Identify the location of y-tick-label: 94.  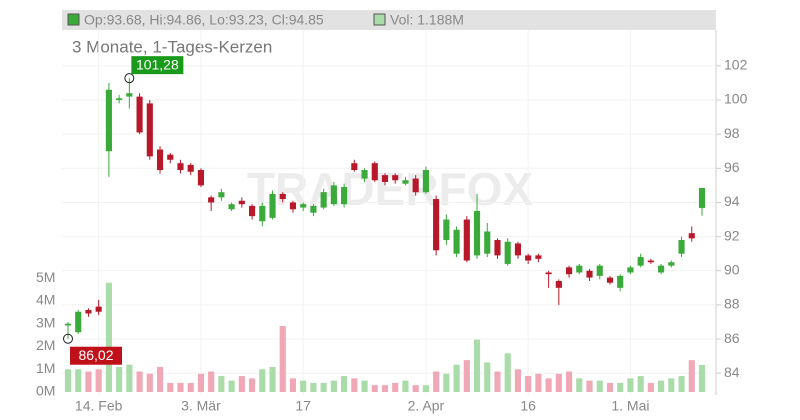
(732, 201).